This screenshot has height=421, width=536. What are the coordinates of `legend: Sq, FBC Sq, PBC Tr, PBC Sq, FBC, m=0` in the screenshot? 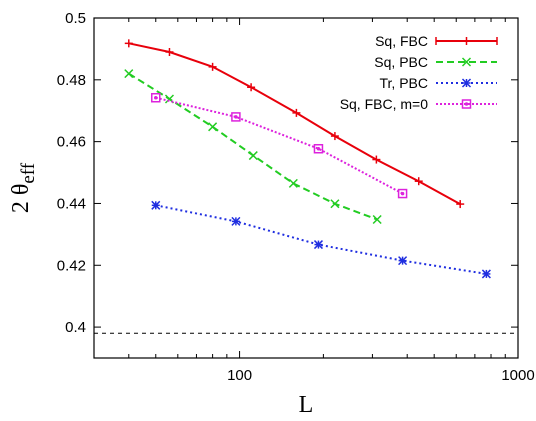 It's located at (419, 72).